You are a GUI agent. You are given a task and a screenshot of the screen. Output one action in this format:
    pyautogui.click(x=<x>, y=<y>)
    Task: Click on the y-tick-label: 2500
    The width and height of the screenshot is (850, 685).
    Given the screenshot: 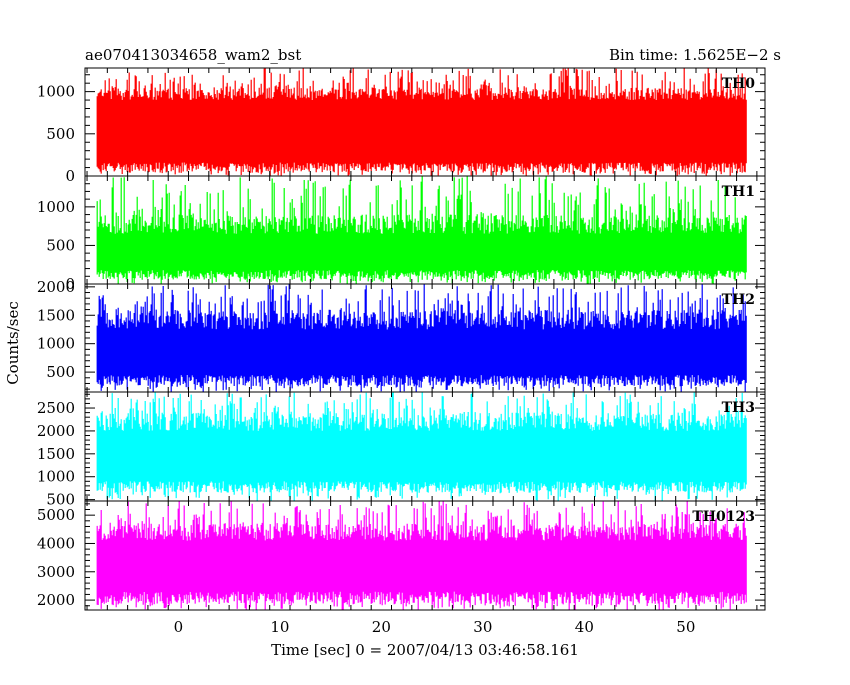 What is the action you would take?
    pyautogui.click(x=56, y=408)
    